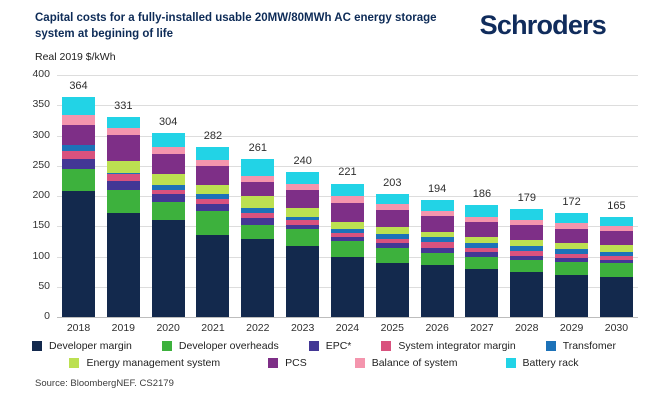 This screenshot has width=648, height=403. What do you see at coordinates (448, 346) in the screenshot?
I see `legend-item: System integrator margin` at bounding box center [448, 346].